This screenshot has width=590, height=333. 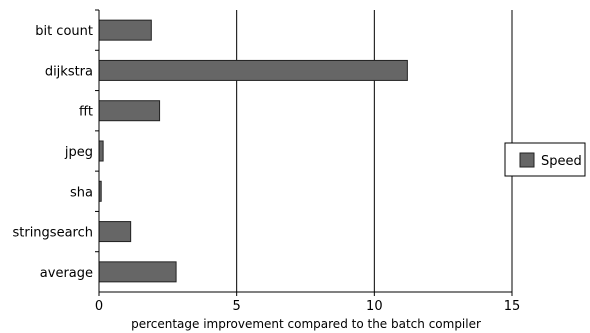 What do you see at coordinates (99, 306) in the screenshot?
I see `x-tick-label: 0` at bounding box center [99, 306].